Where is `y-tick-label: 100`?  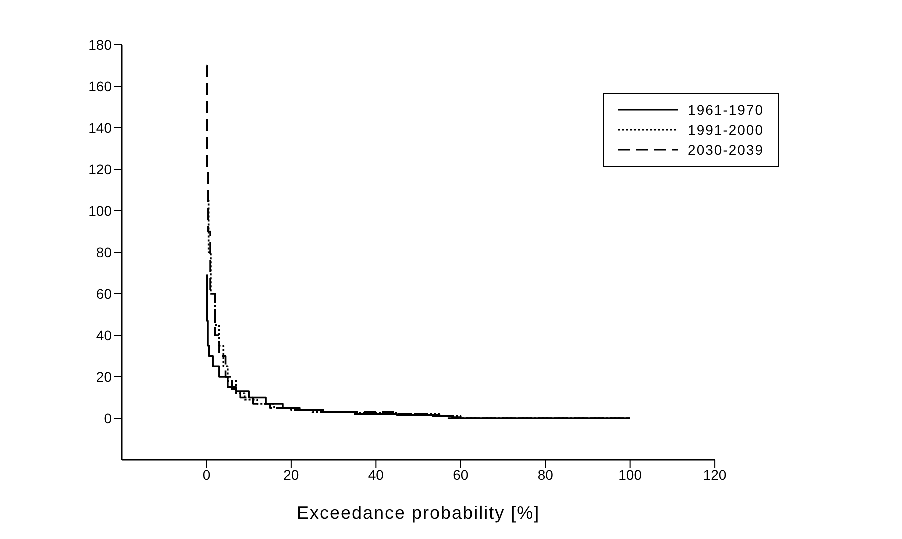 y-tick-label: 100 is located at coordinates (100, 210).